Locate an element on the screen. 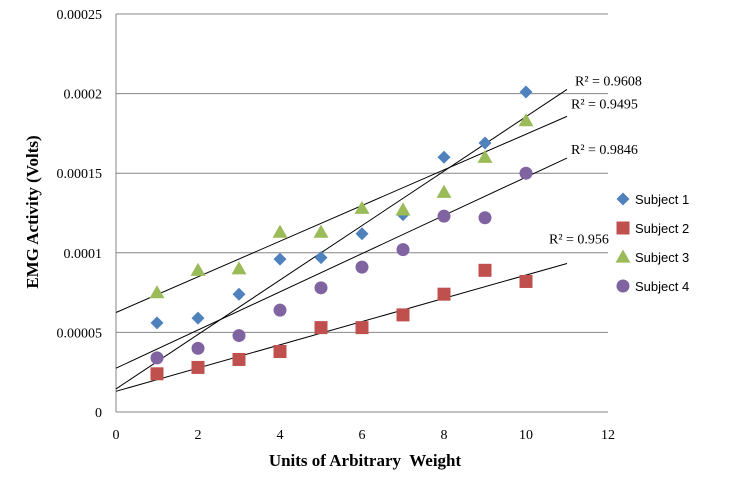 The height and width of the screenshot is (479, 731). x-tick-label: 10 is located at coordinates (526, 435).